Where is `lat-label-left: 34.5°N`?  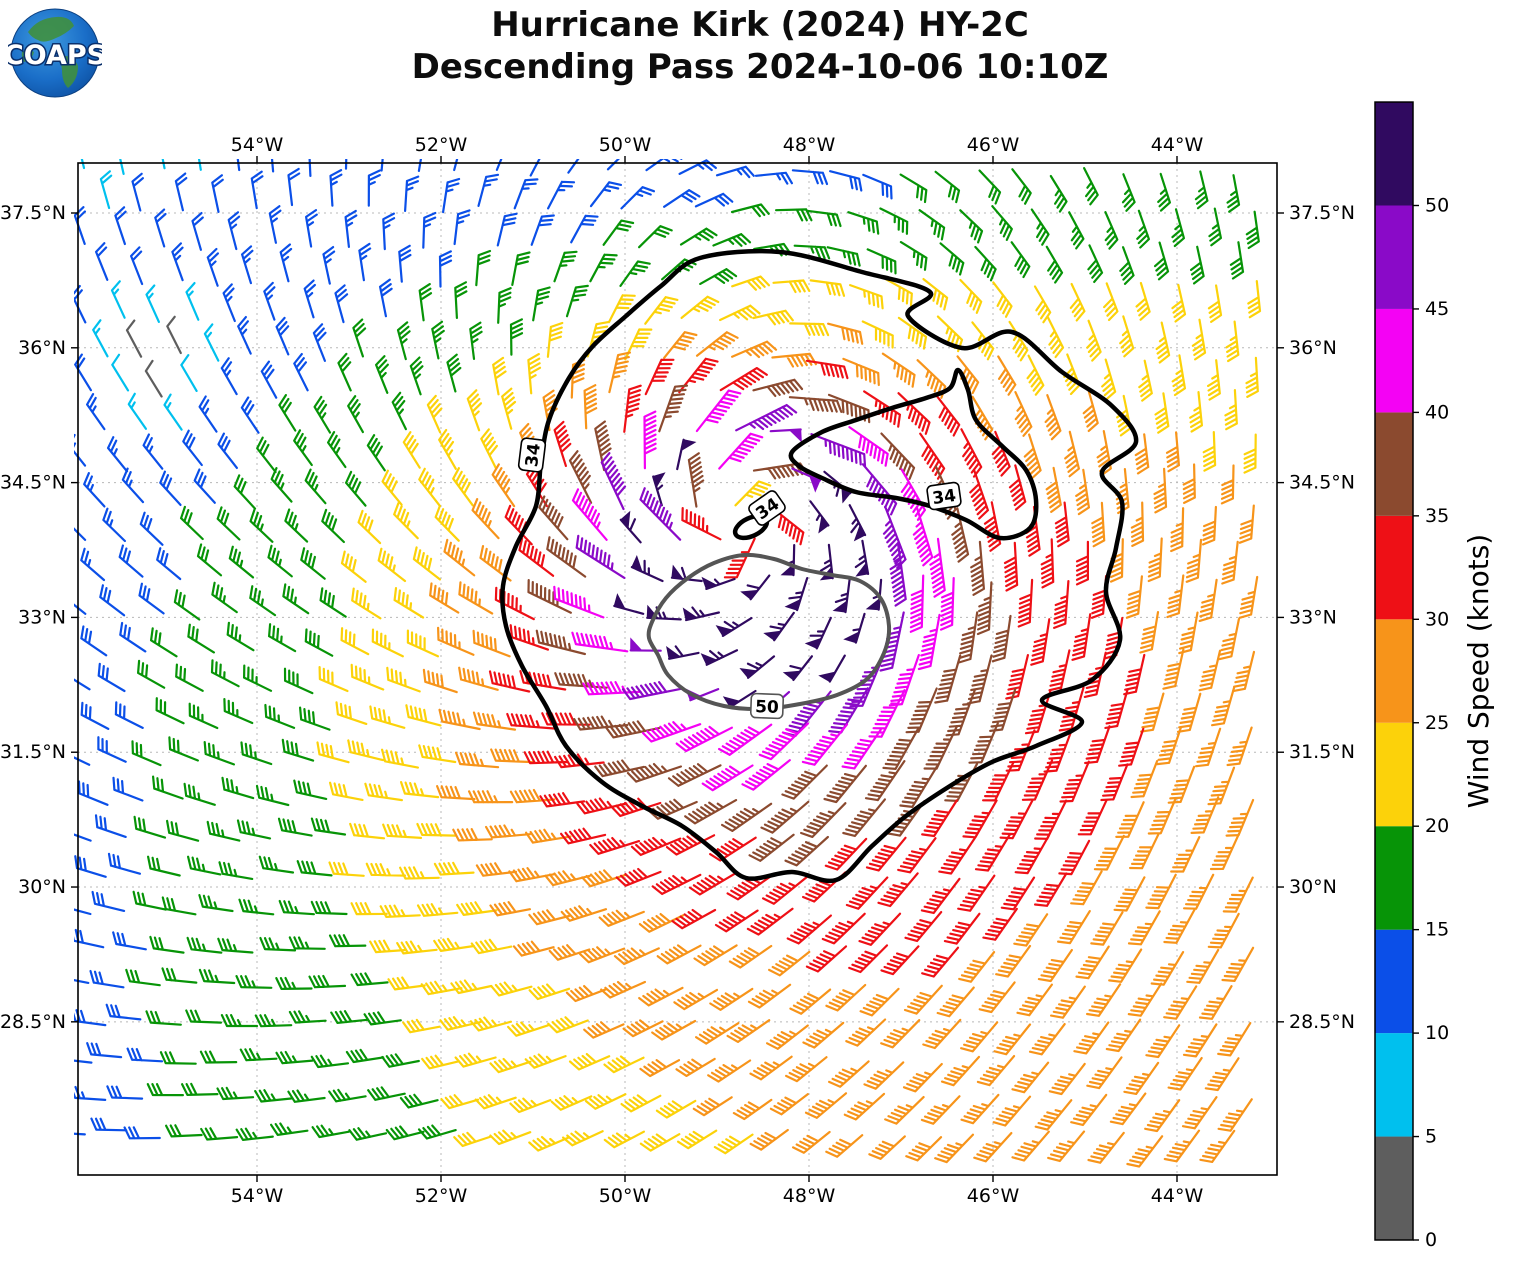
lat-label-left: 34.5°N is located at coordinates (33, 483).